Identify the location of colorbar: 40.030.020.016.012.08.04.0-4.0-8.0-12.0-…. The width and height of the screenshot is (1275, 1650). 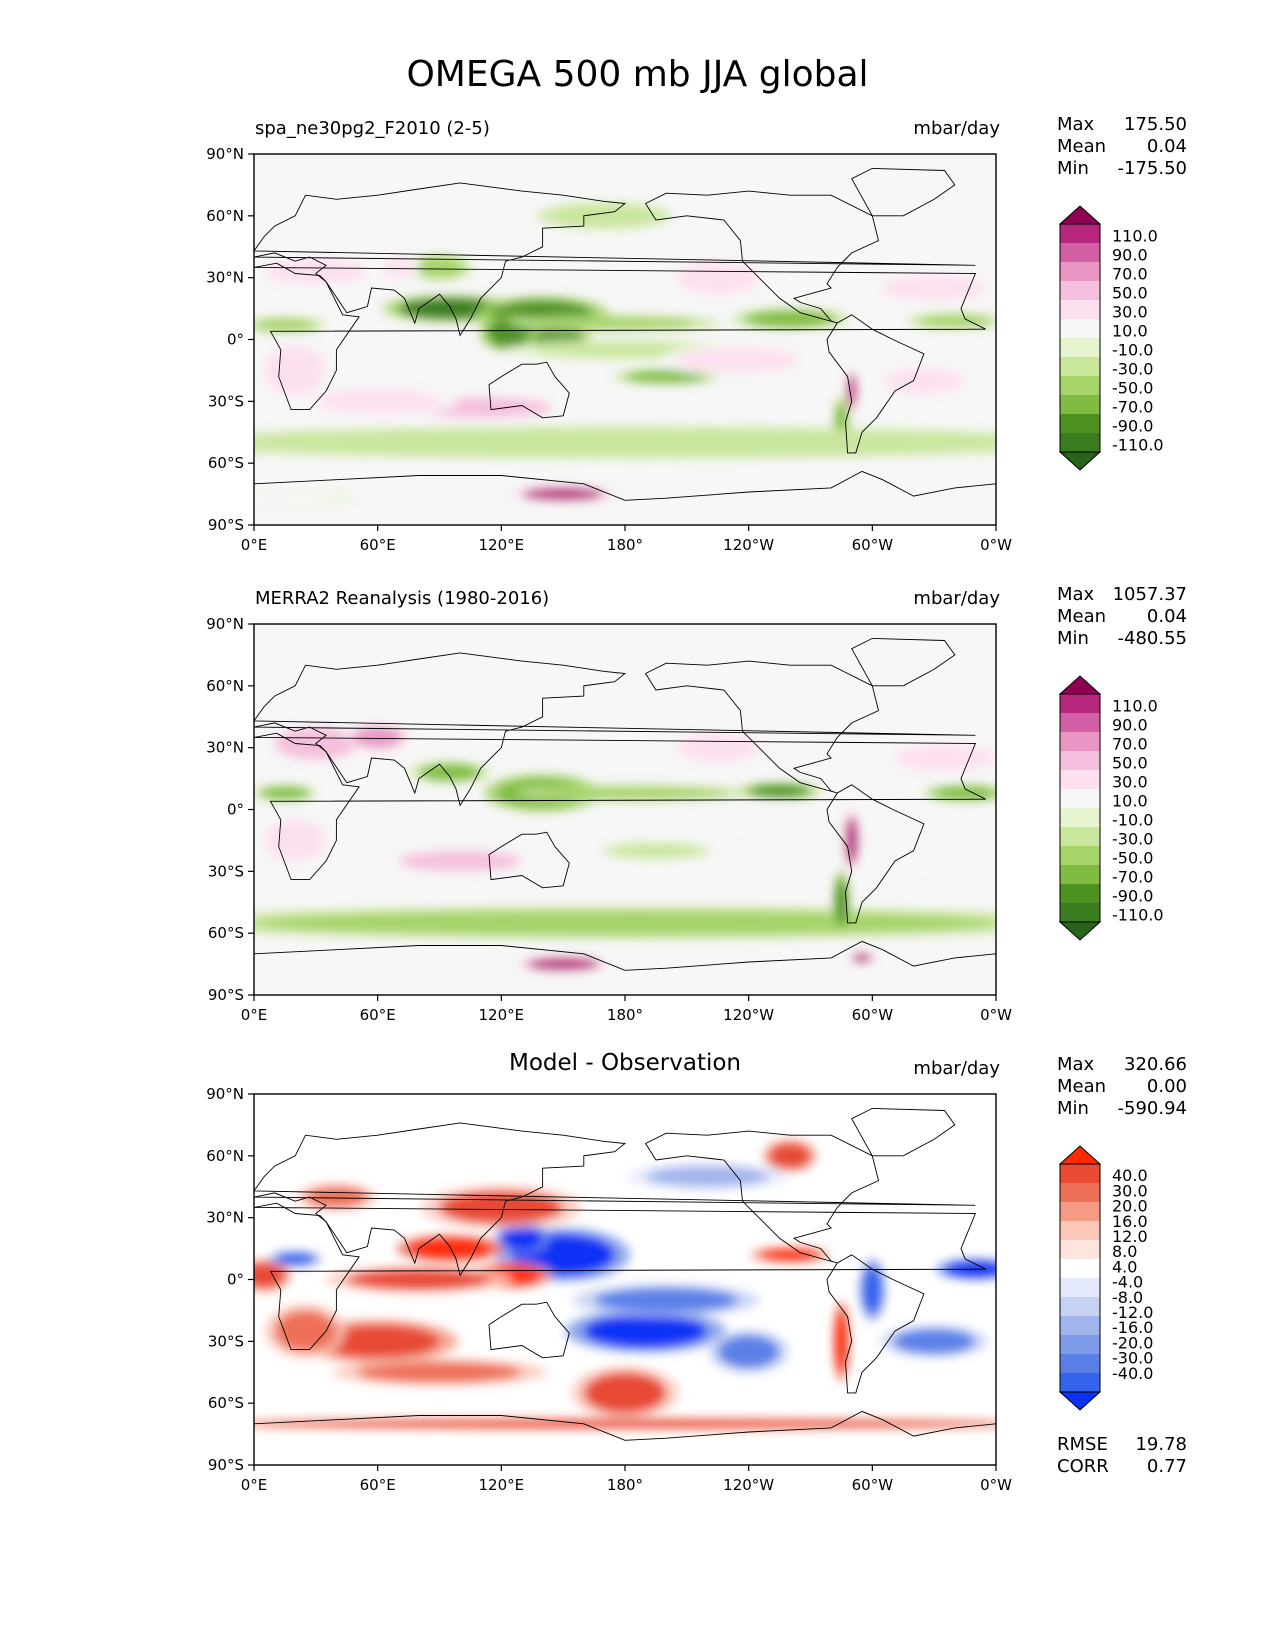
(1105, 1278).